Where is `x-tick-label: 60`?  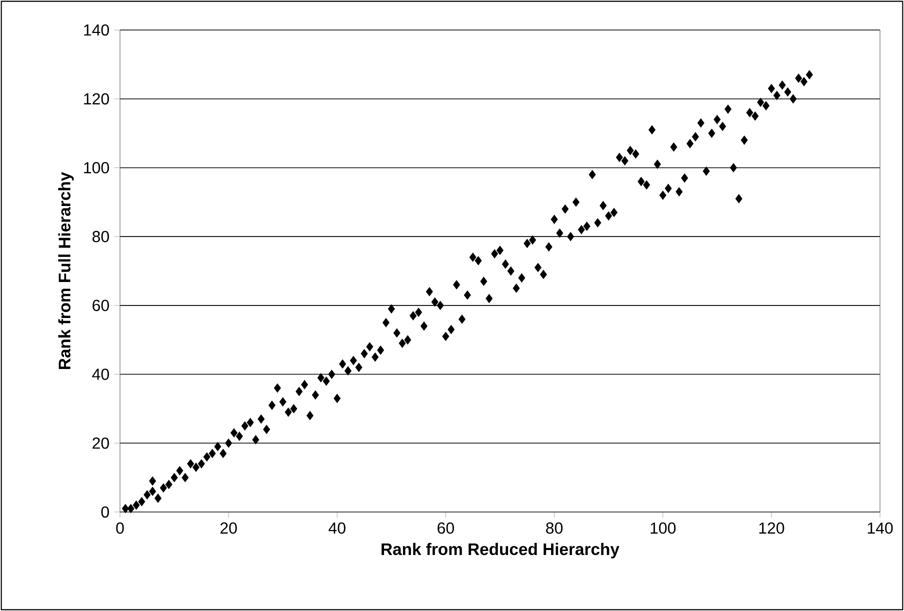
x-tick-label: 60 is located at coordinates (446, 528).